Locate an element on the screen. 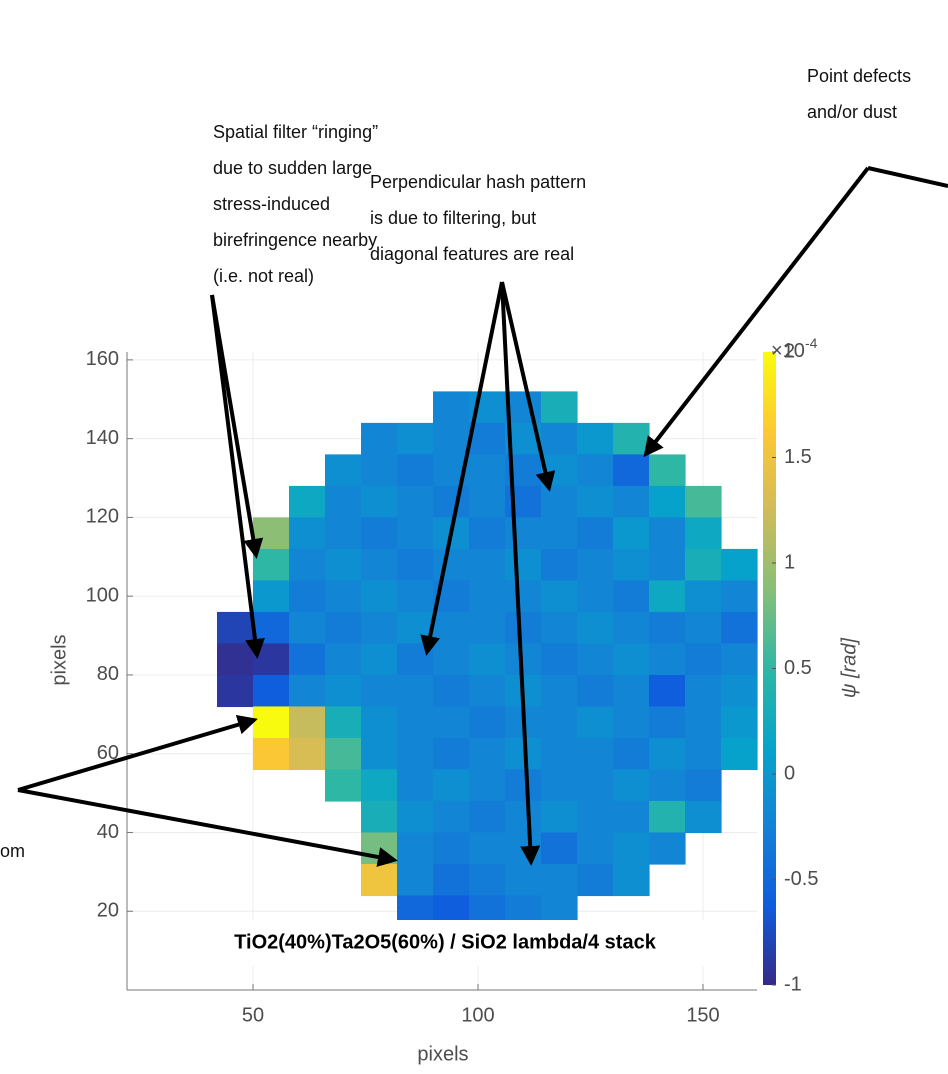 The height and width of the screenshot is (1074, 948). x-tick-label: 100 is located at coordinates (477, 1015).